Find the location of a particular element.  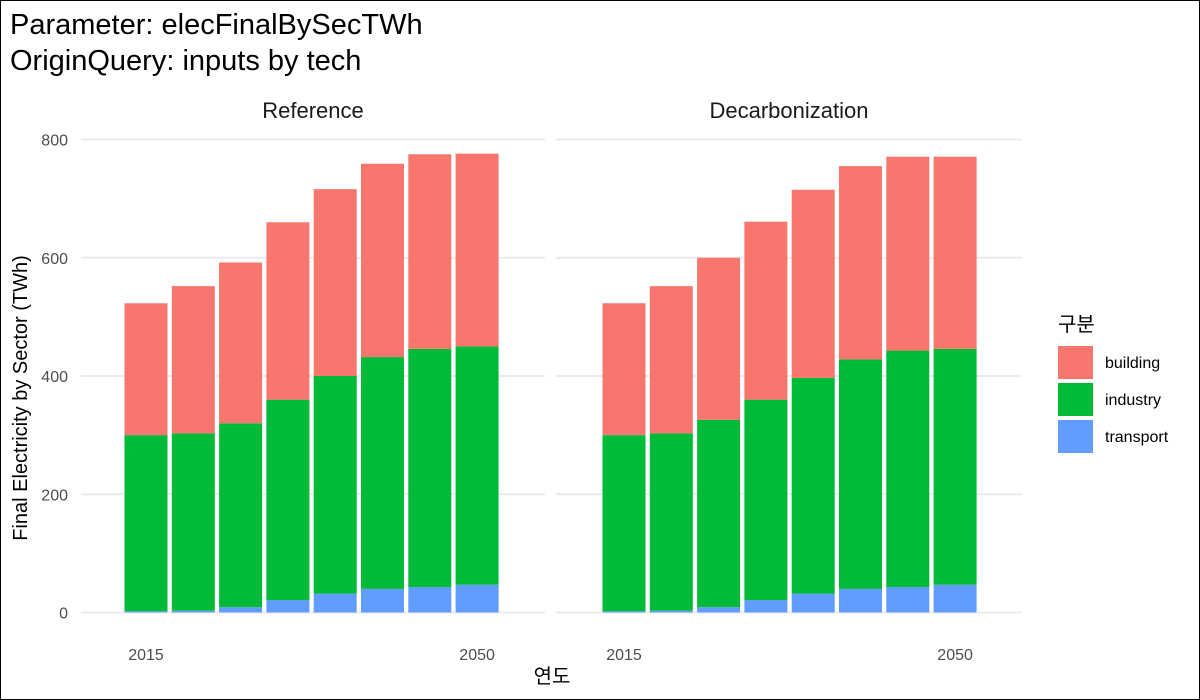

legend-key-industry is located at coordinates (1075, 399).